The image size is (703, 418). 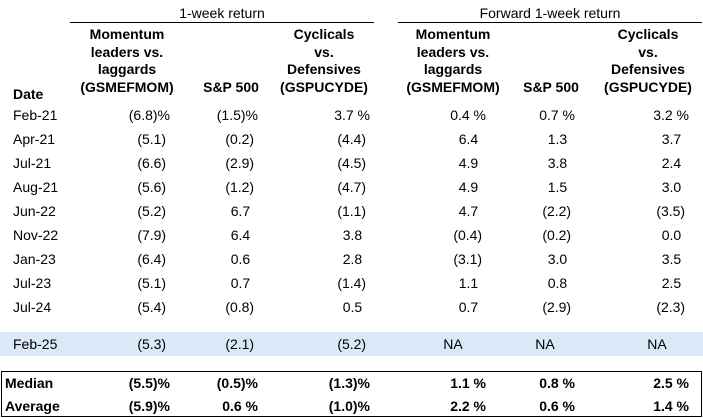 What do you see at coordinates (558, 235) in the screenshot?
I see `cell-fwd-sp500: (0.2)` at bounding box center [558, 235].